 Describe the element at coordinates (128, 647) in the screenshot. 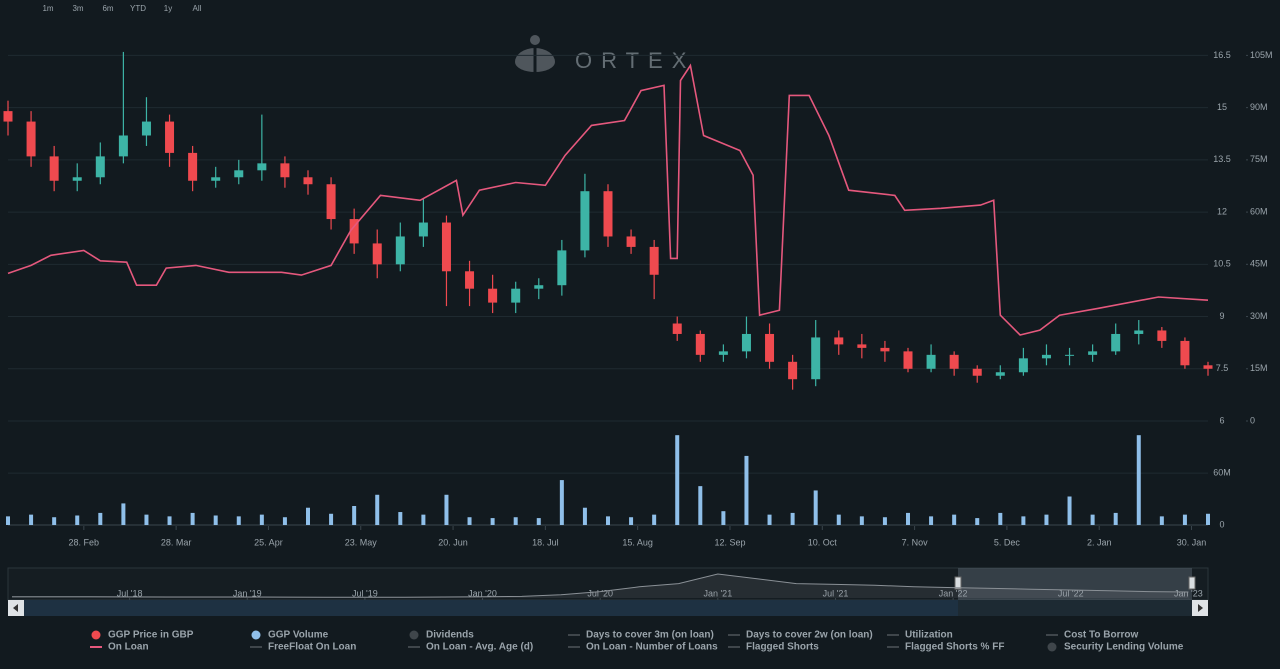

I see `legend-item: On Loan` at that location.